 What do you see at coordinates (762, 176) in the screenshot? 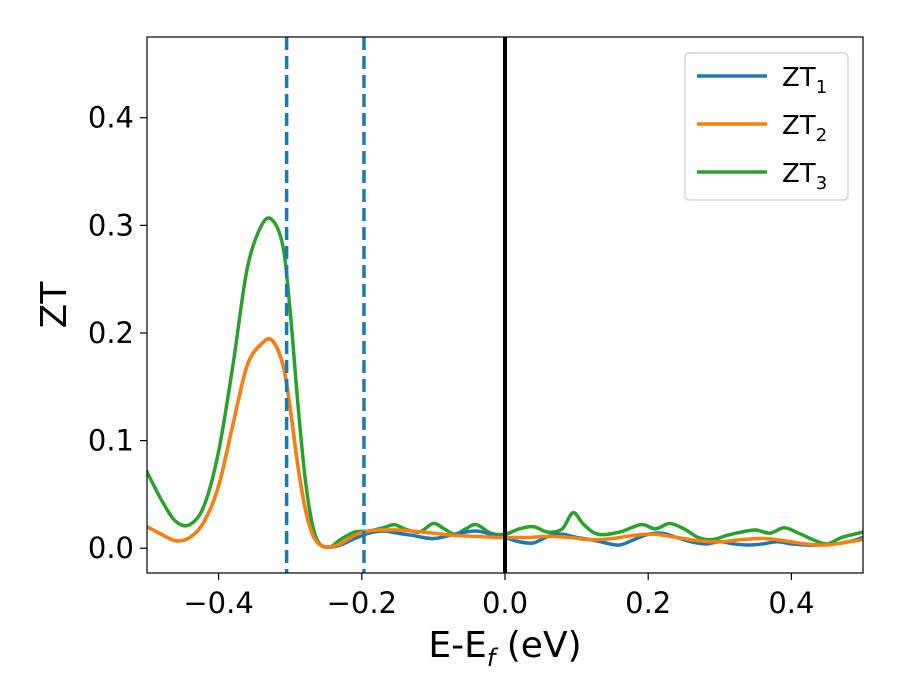
I see `legend-entry: ZT3` at bounding box center [762, 176].